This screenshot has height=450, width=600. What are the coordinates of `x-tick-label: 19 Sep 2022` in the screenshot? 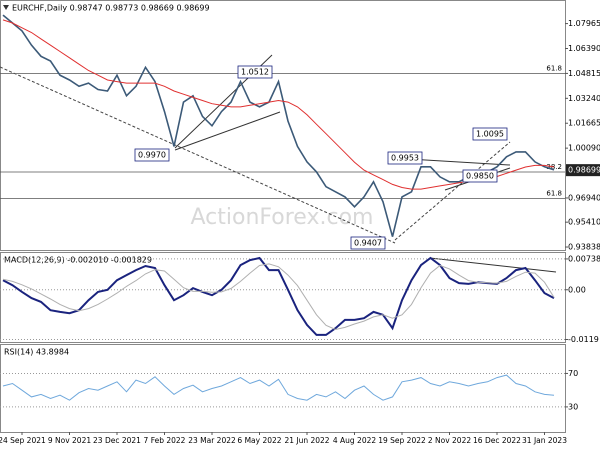 It's located at (402, 440).